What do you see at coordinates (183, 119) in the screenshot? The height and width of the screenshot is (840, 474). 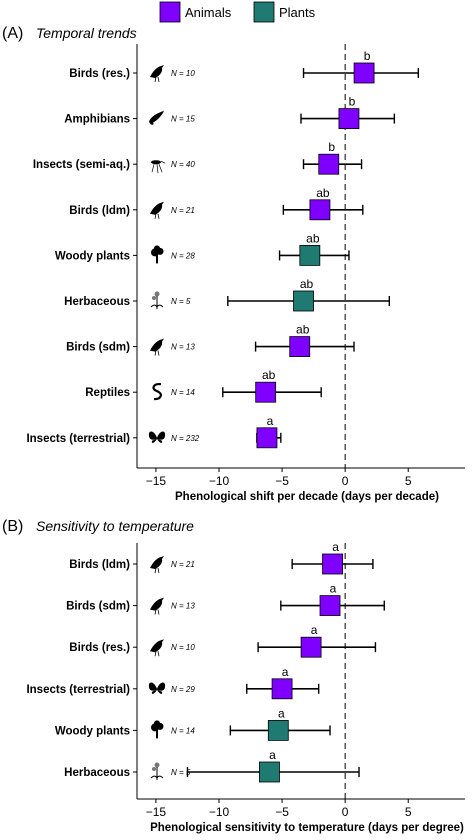 I see `sample-size-label: N = 15` at bounding box center [183, 119].